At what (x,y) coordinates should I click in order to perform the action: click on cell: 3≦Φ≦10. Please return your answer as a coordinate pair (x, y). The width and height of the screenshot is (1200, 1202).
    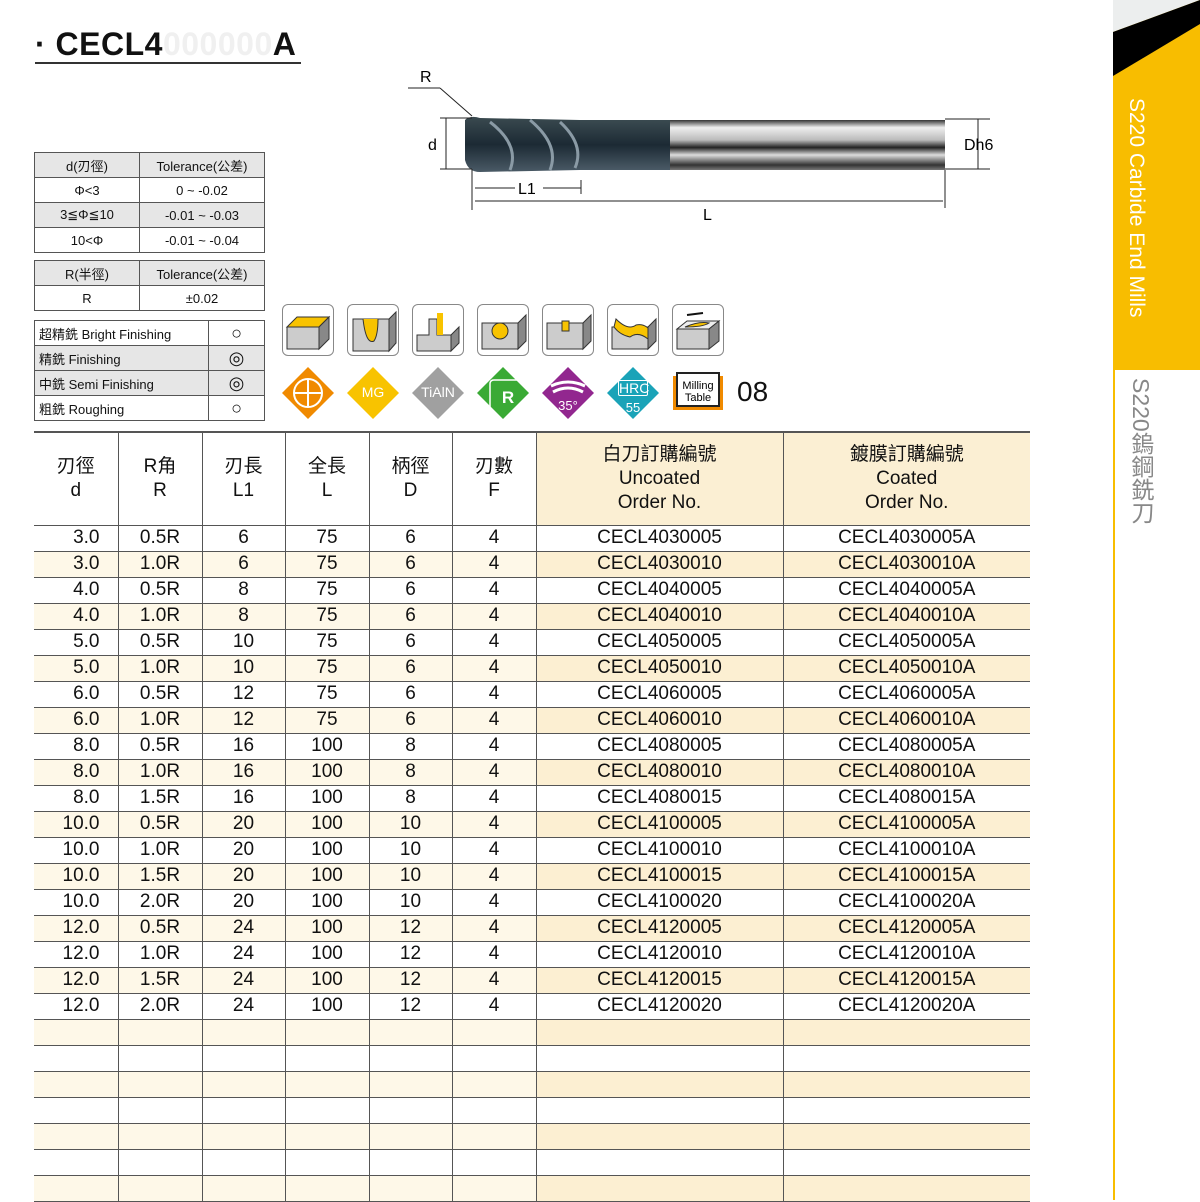
    Looking at the image, I should click on (87, 215).